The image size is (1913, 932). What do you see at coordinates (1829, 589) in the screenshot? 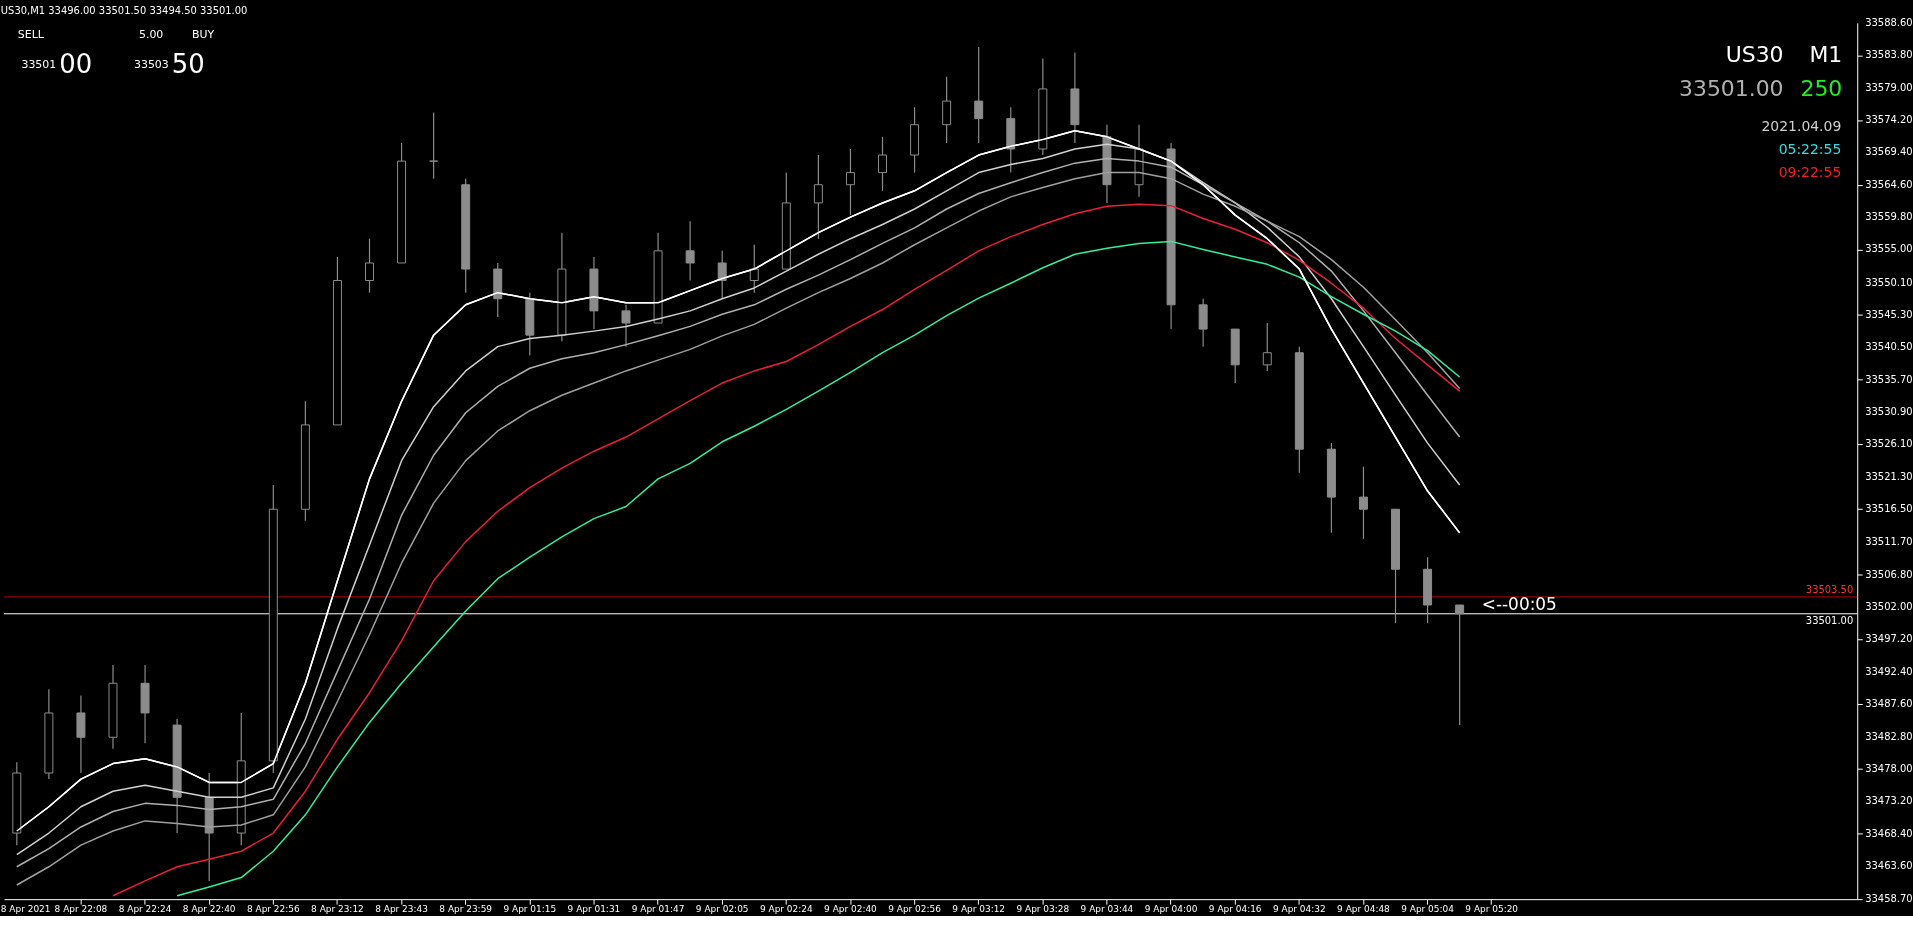
I see `ref-line-label: 33503.50` at bounding box center [1829, 589].